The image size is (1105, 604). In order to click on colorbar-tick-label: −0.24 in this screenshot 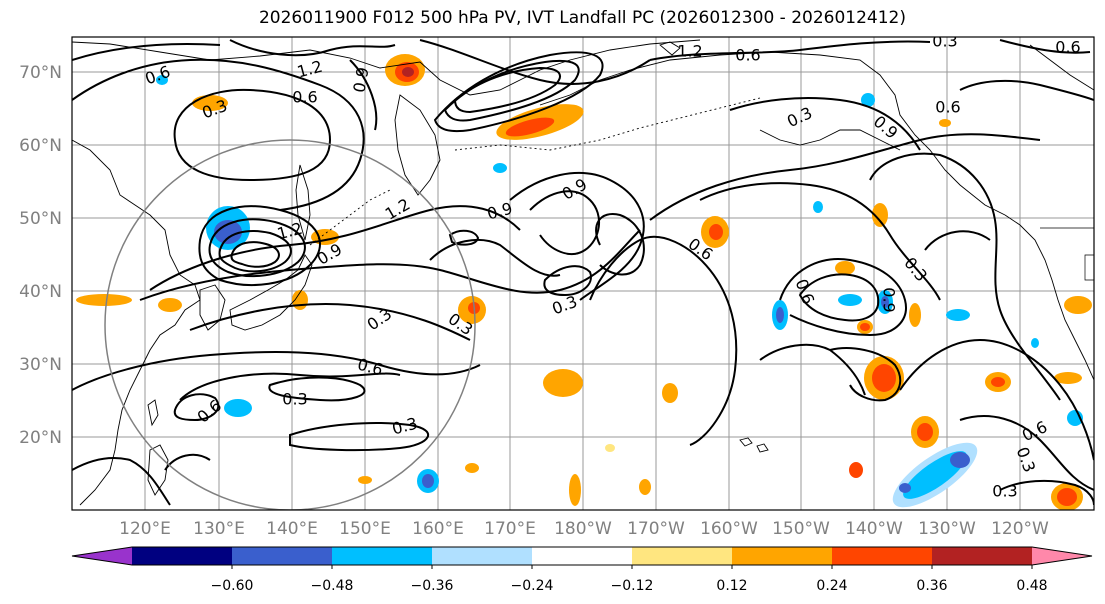, I will do `click(532, 586)`.